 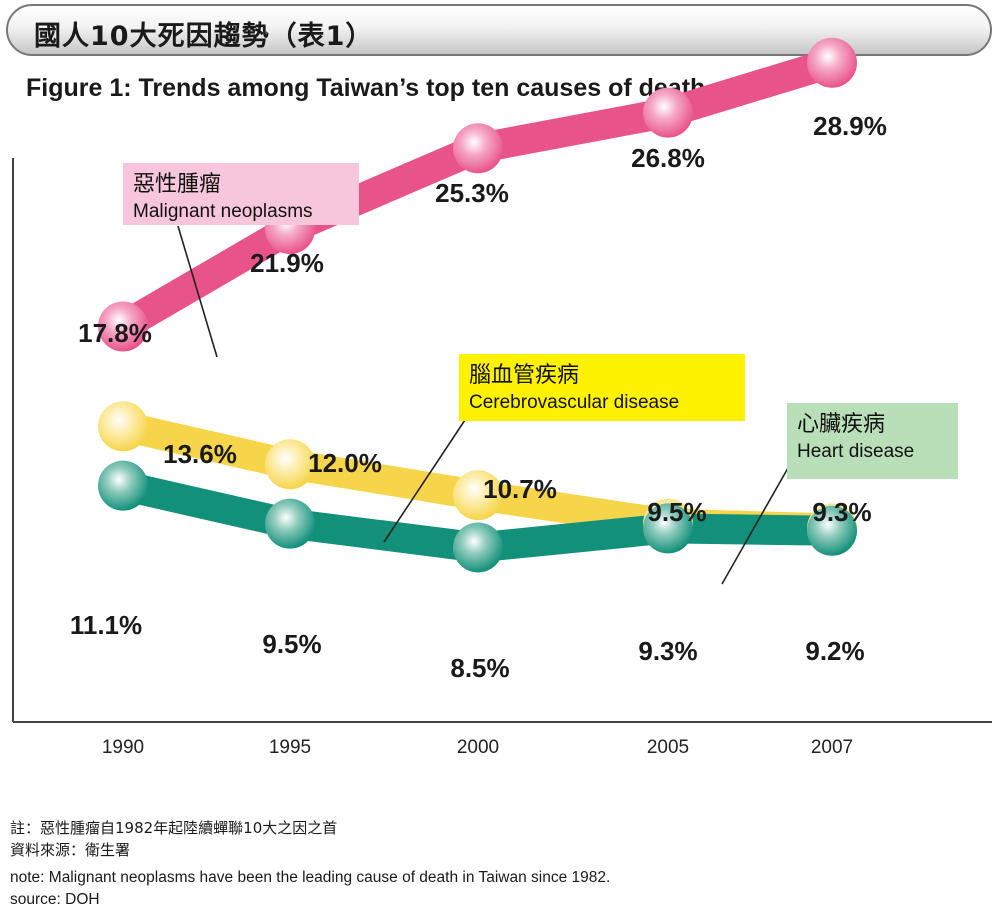 I want to click on x-tick-label: 2005, so click(x=668, y=747).